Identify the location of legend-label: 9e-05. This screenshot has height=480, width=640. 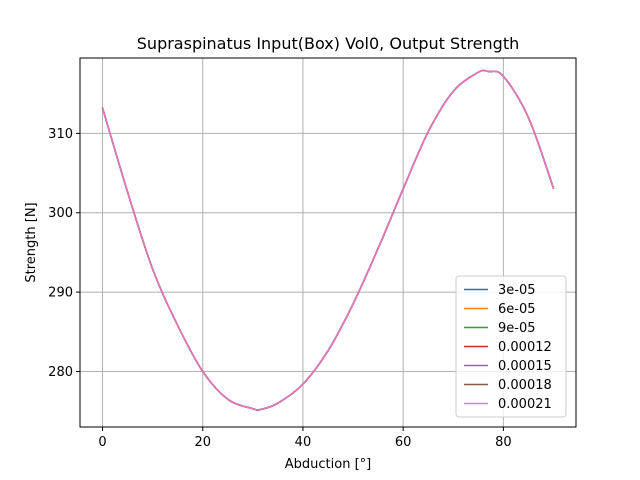
(517, 328).